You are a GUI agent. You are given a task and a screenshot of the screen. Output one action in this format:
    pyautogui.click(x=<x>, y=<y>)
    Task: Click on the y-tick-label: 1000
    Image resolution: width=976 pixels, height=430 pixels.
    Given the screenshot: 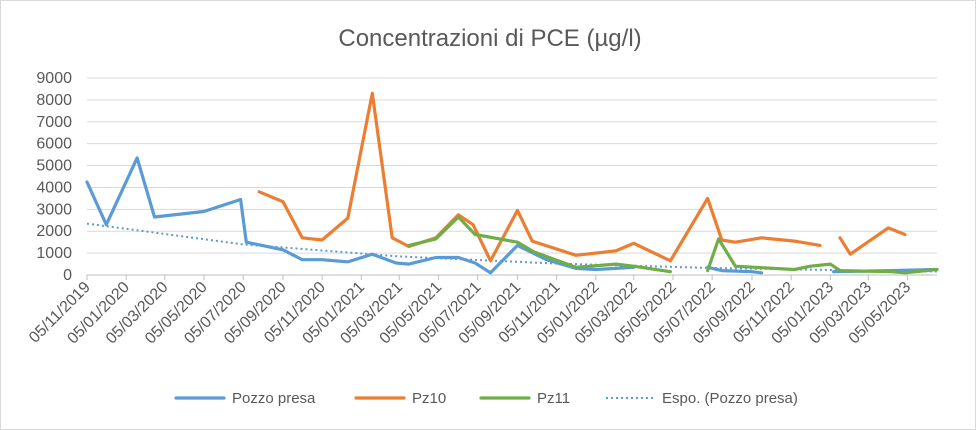 What is the action you would take?
    pyautogui.click(x=54, y=253)
    